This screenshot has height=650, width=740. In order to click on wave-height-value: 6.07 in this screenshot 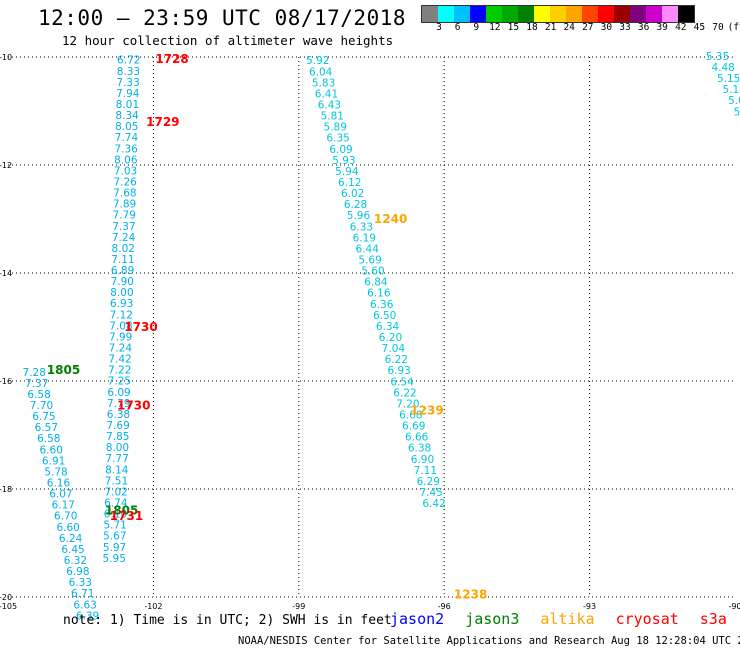, I will do `click(60, 495)`.